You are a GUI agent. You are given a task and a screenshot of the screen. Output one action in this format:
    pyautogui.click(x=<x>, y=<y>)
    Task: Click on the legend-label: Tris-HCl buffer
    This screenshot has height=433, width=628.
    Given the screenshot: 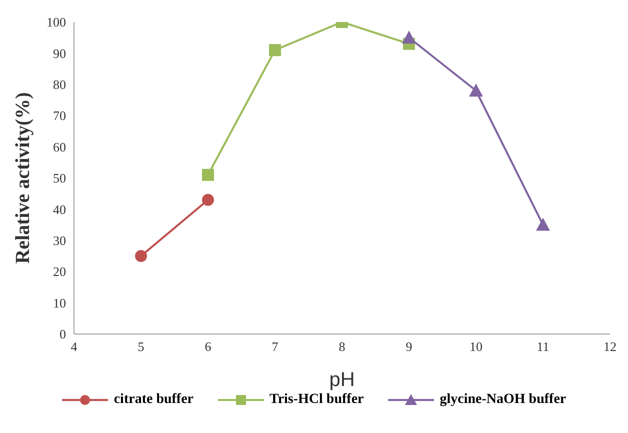 What is the action you would take?
    pyautogui.click(x=317, y=400)
    